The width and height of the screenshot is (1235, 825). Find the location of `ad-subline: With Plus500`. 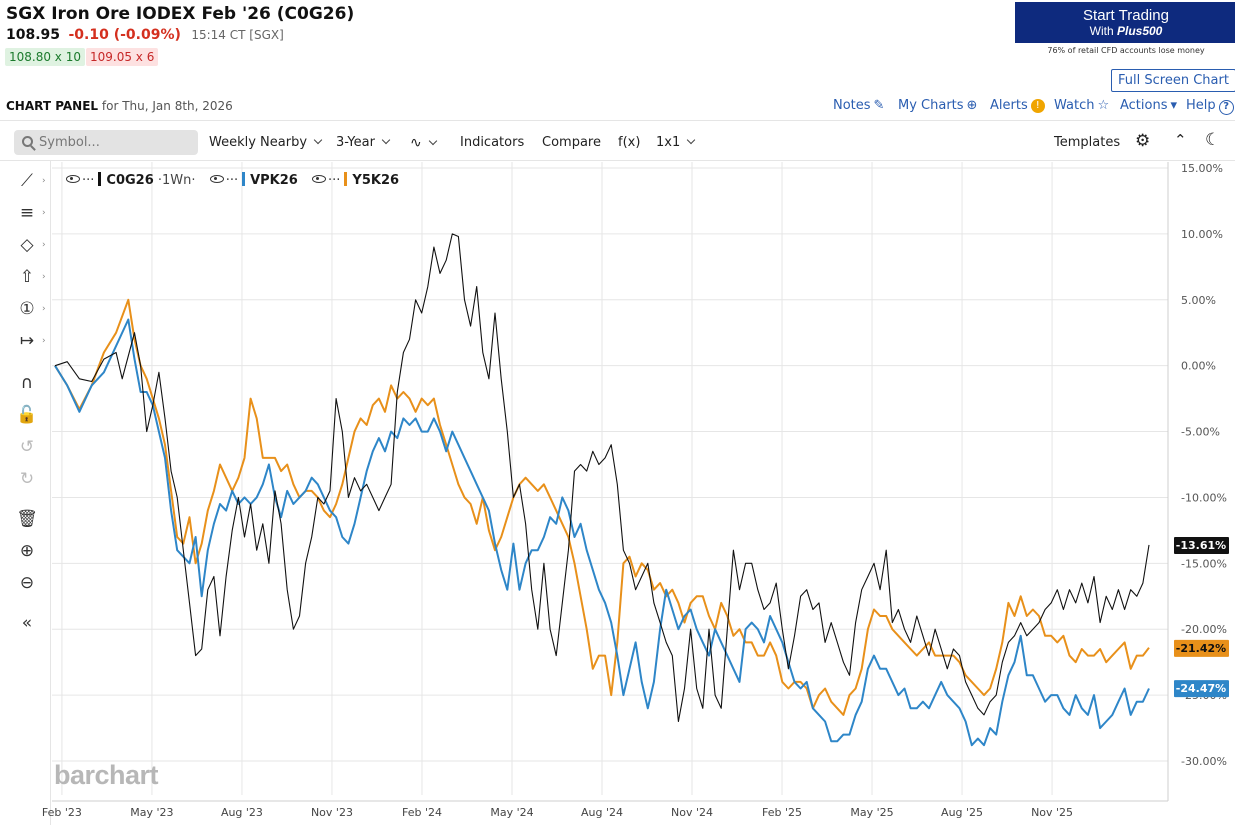

ad-subline: With Plus500 is located at coordinates (1125, 31).